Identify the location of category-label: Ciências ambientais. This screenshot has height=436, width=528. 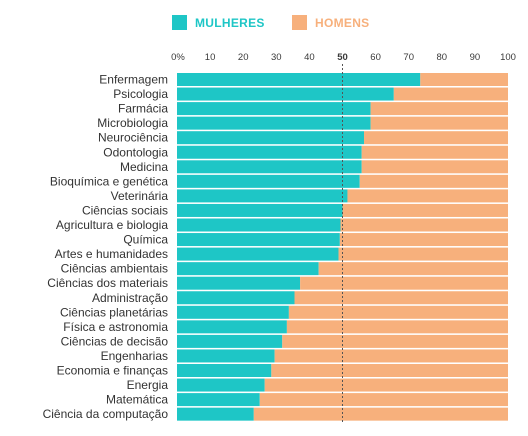
(114, 269).